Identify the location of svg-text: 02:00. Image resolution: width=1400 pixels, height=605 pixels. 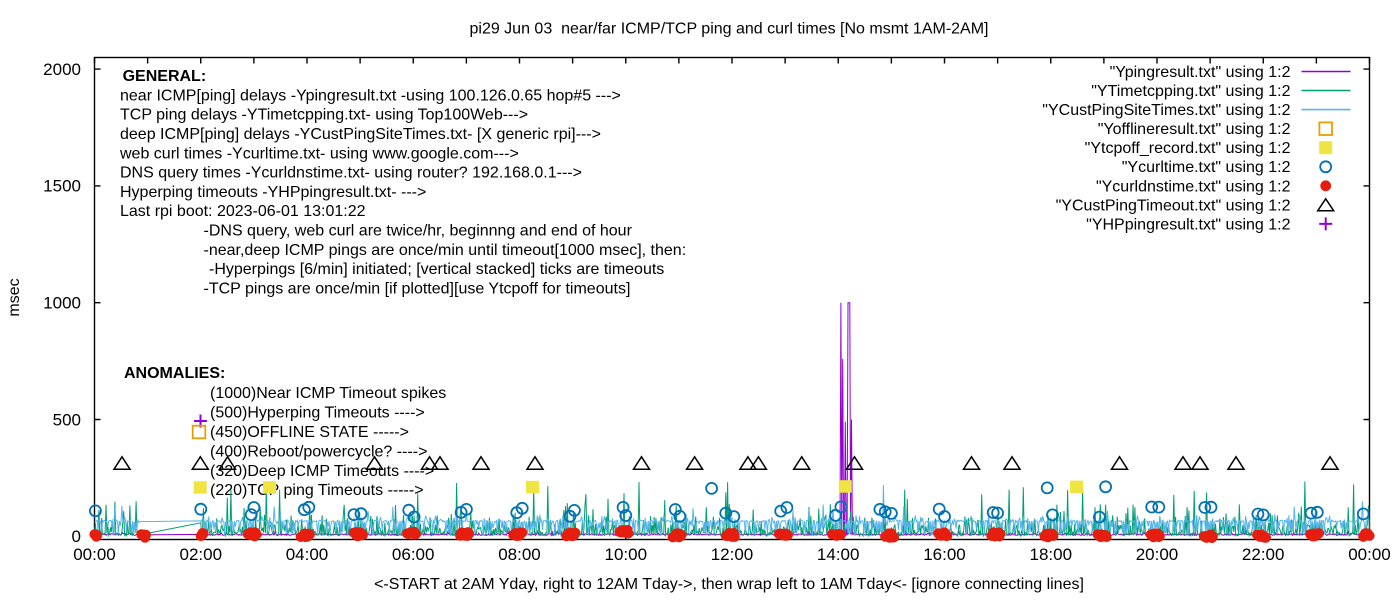
(201, 554).